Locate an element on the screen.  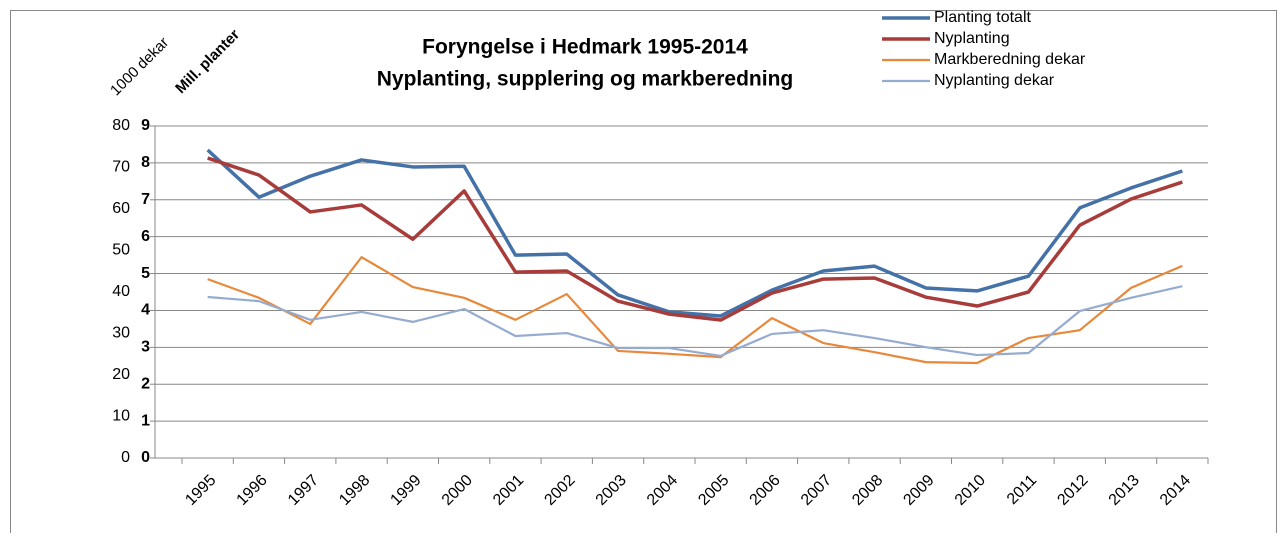
x-tick-label: 1997 is located at coordinates (303, 490).